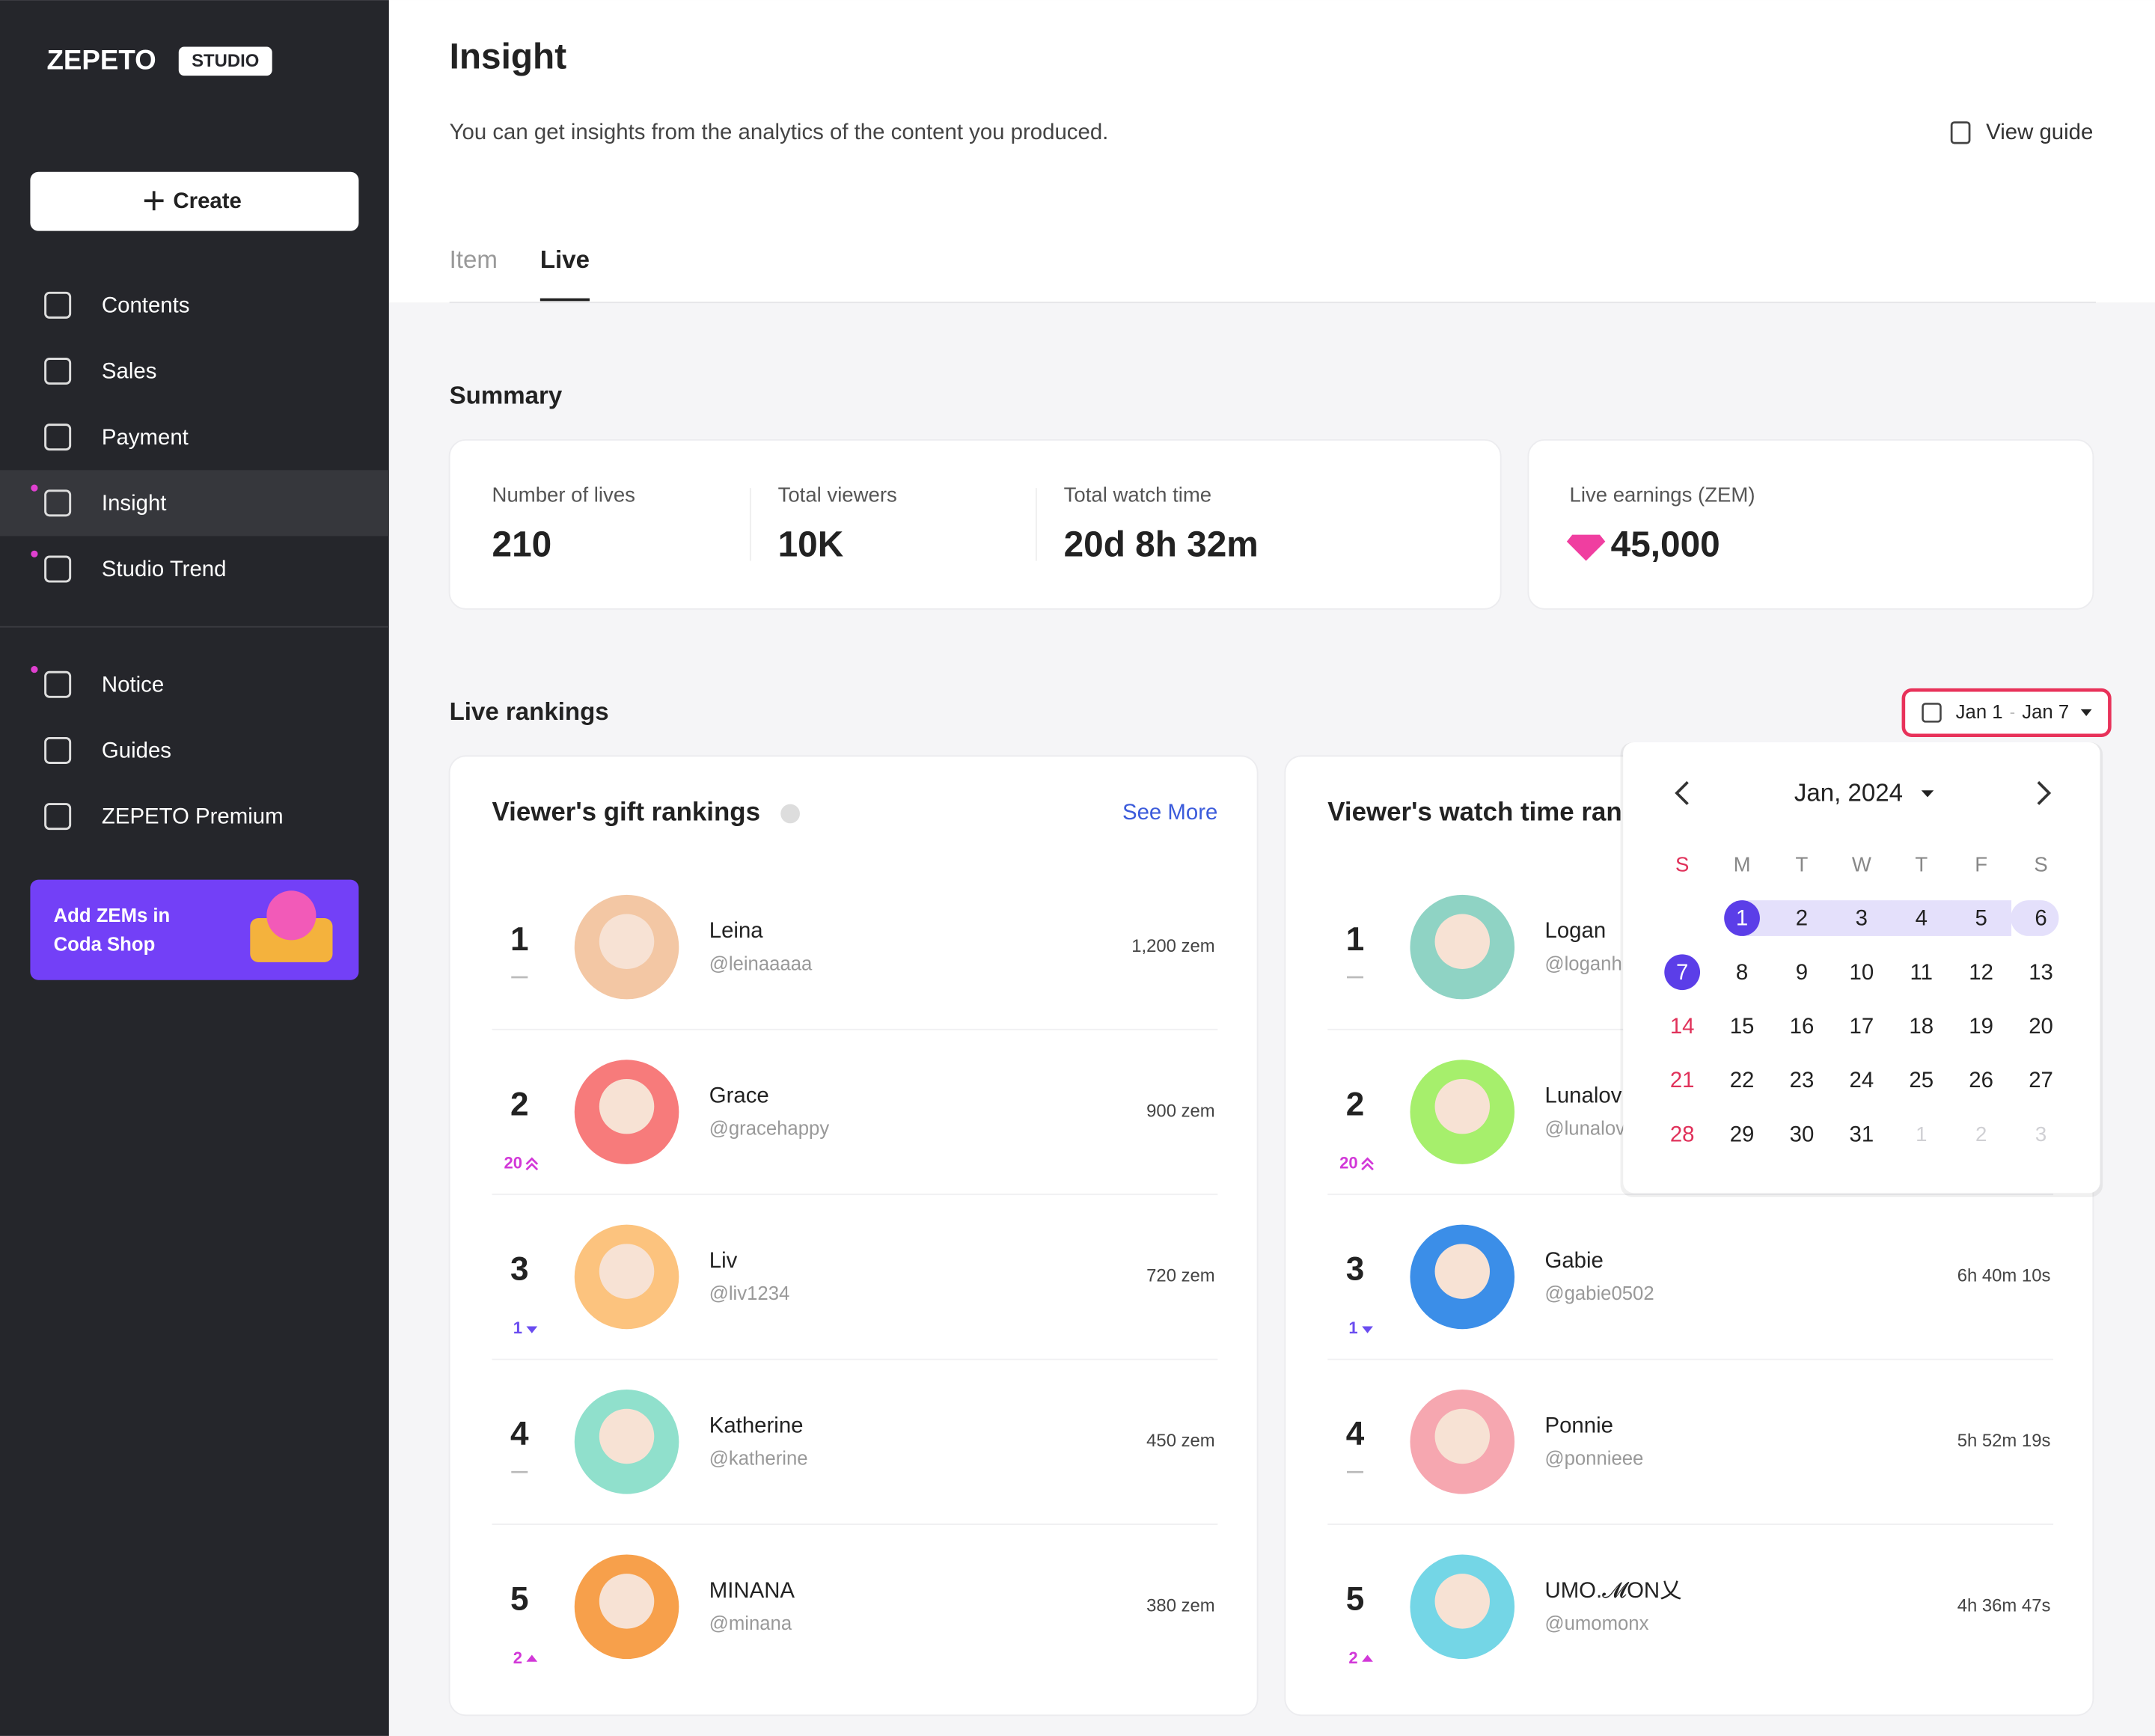  What do you see at coordinates (154, 201) in the screenshot?
I see `plus-icon` at bounding box center [154, 201].